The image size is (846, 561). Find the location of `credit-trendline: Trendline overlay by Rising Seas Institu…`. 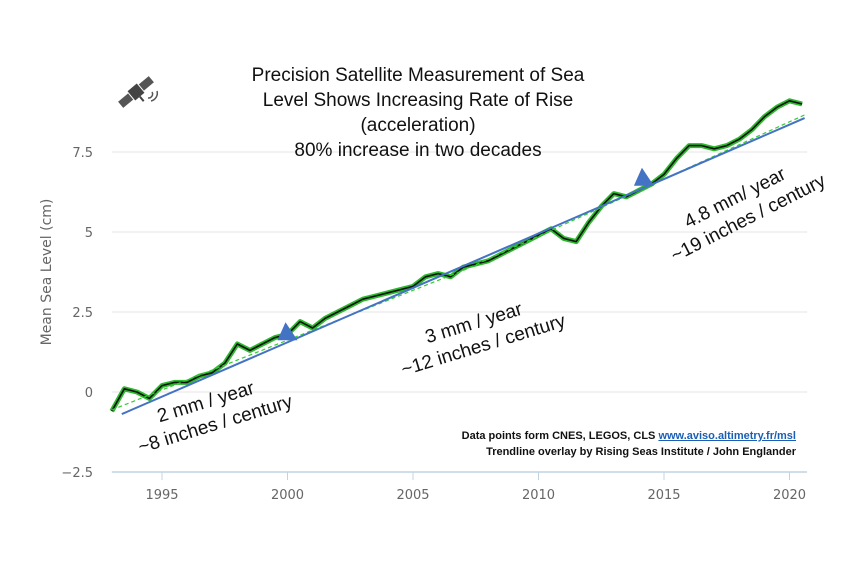

credit-trendline: Trendline overlay by Rising Seas Institu… is located at coordinates (641, 452).